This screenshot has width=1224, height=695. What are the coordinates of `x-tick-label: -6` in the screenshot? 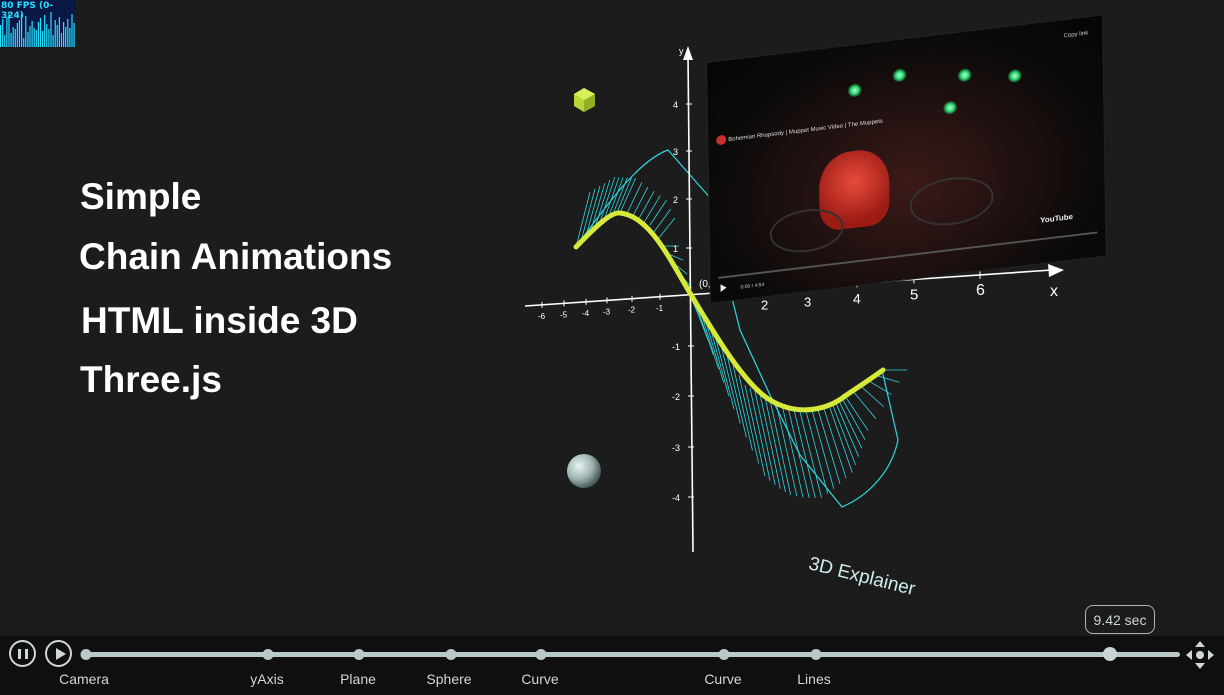 It's located at (542, 316).